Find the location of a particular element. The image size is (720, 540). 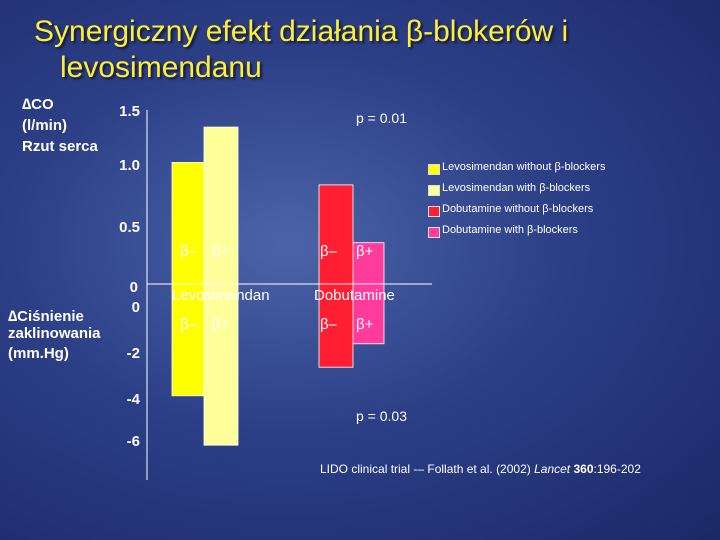

co-tick-0-5: 0.5 is located at coordinates (129, 227).